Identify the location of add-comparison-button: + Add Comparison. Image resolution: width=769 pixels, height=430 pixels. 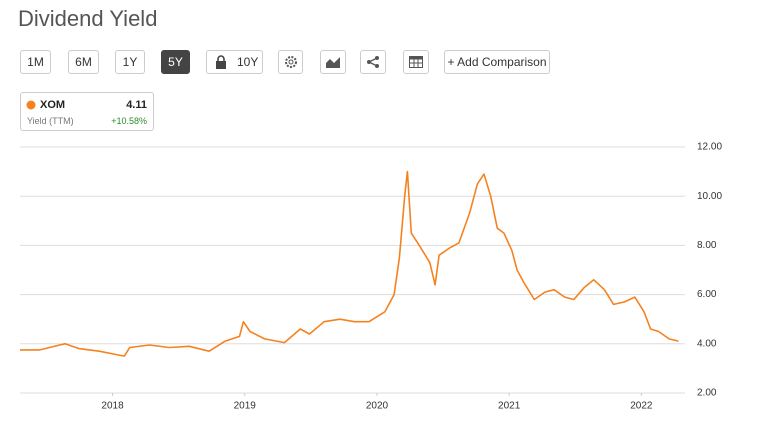
(497, 62).